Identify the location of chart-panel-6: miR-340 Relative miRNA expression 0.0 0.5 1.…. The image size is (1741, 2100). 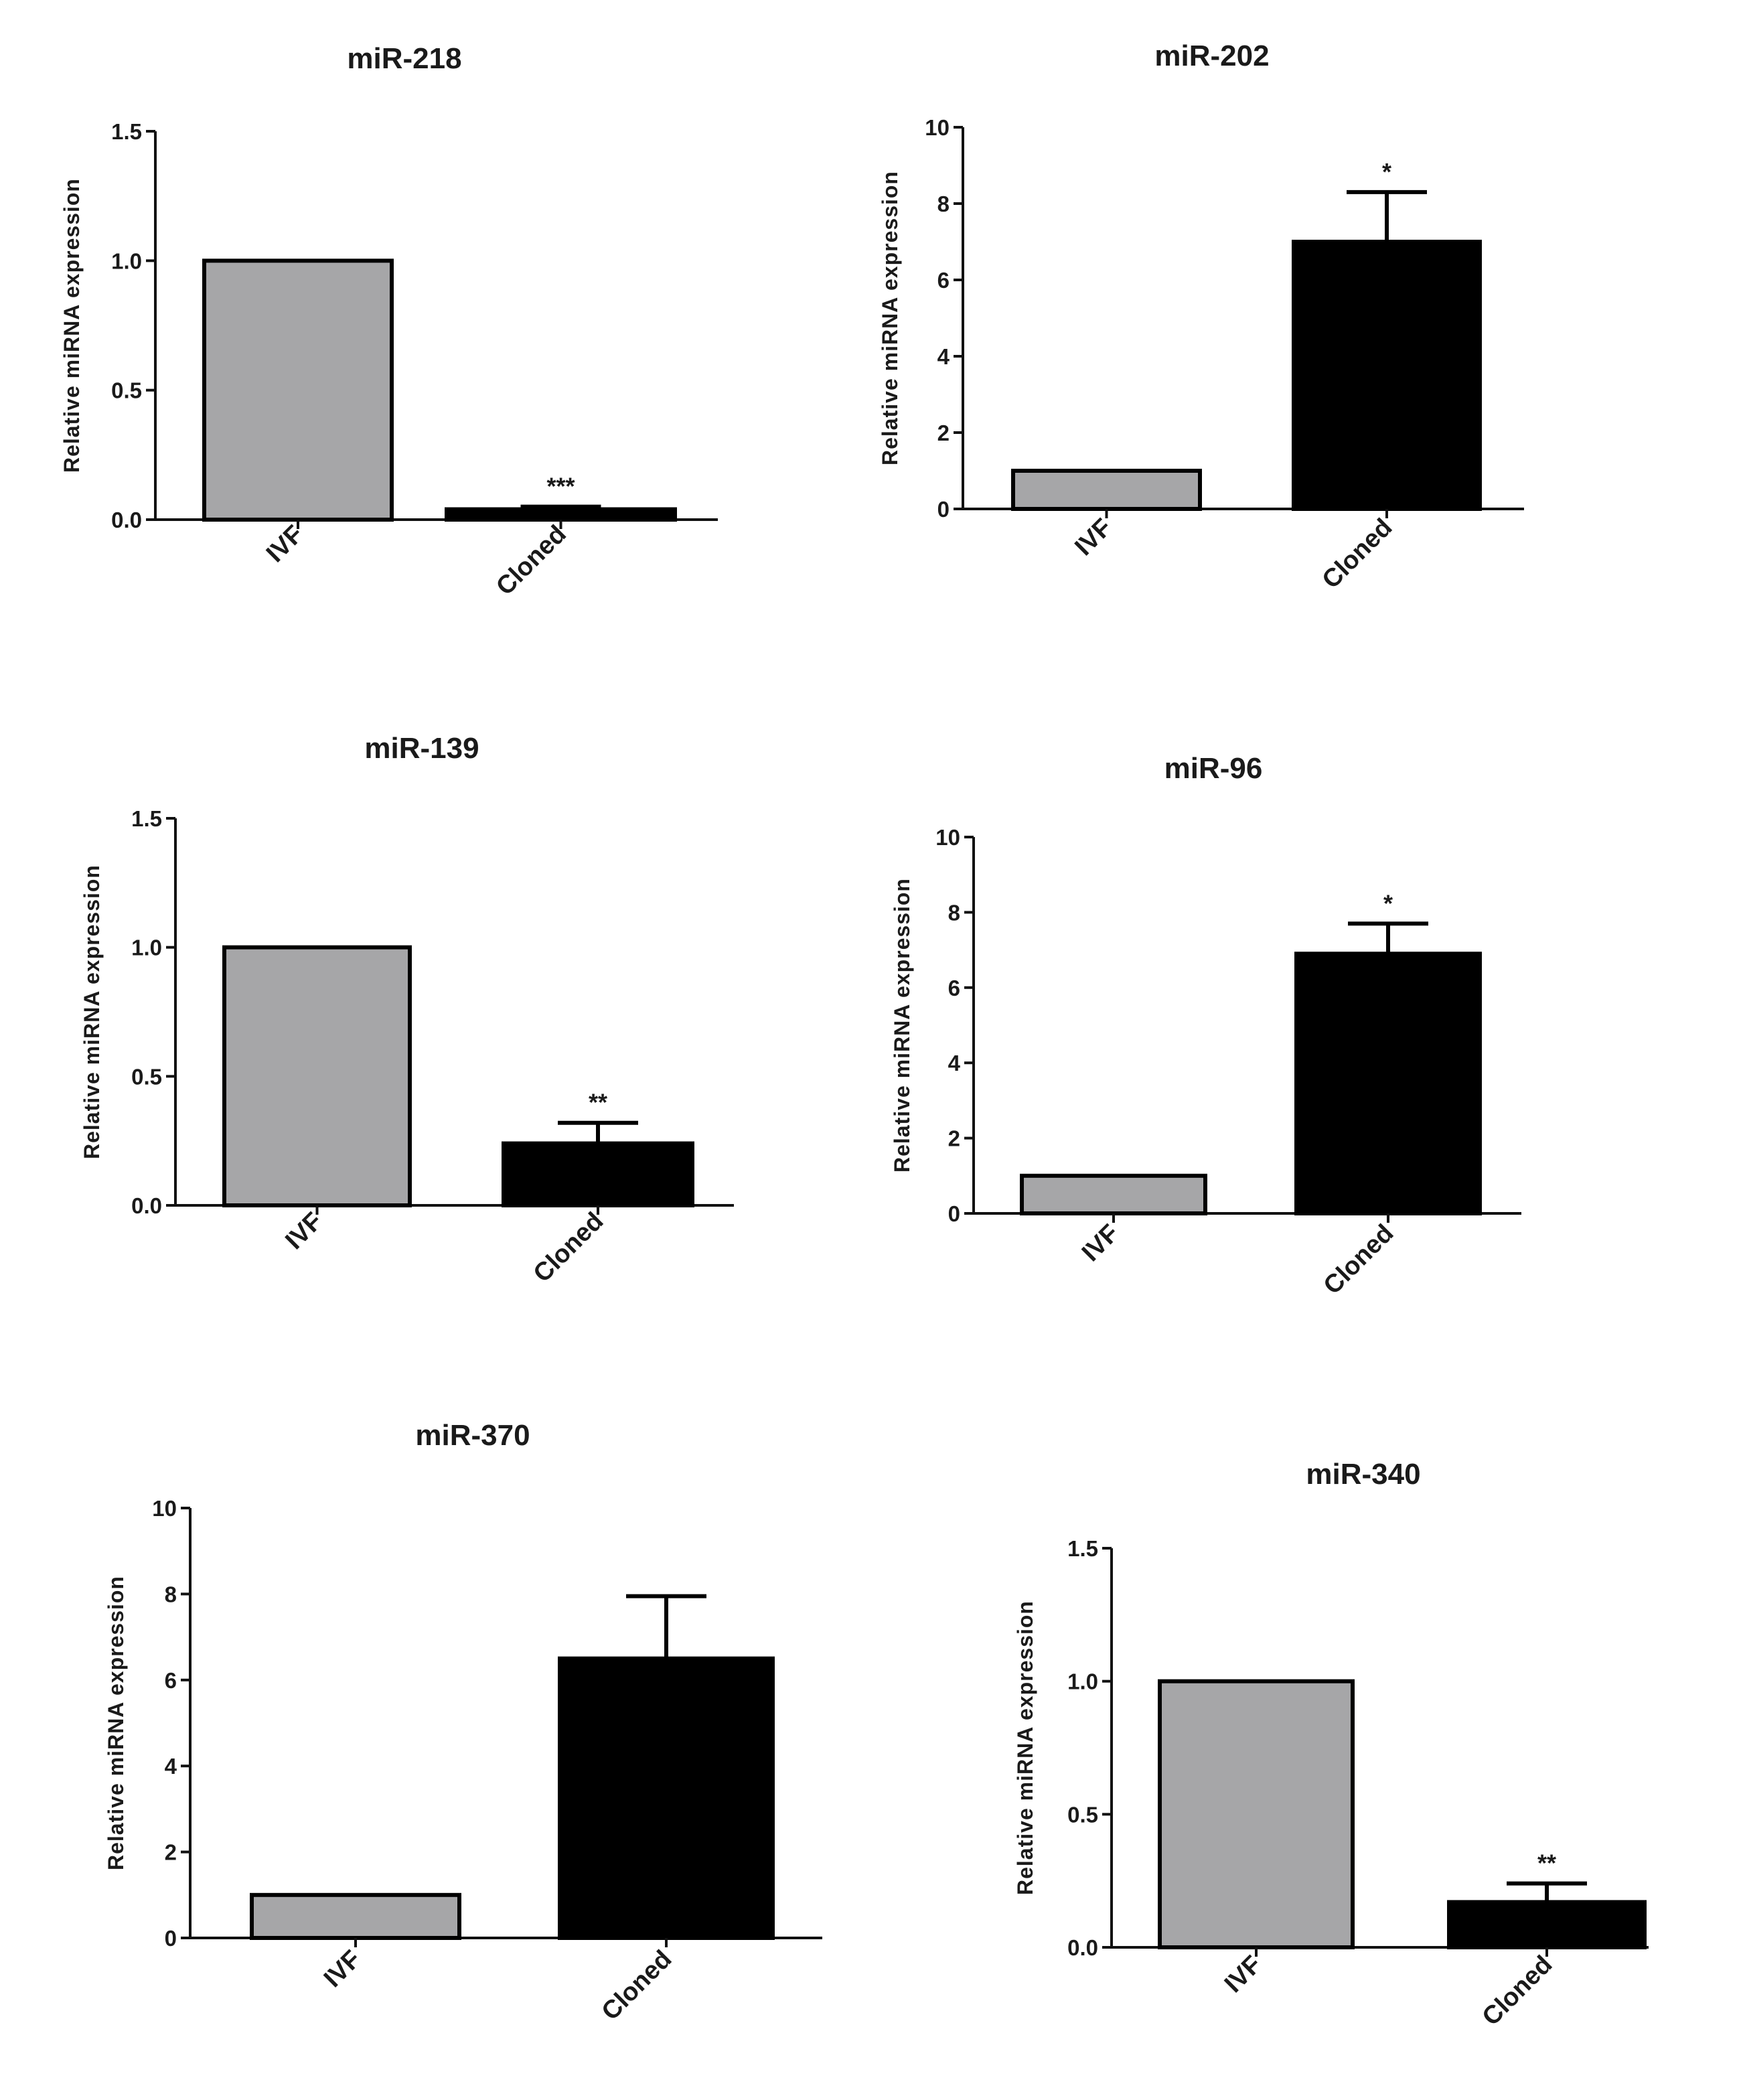
(1331, 1744).